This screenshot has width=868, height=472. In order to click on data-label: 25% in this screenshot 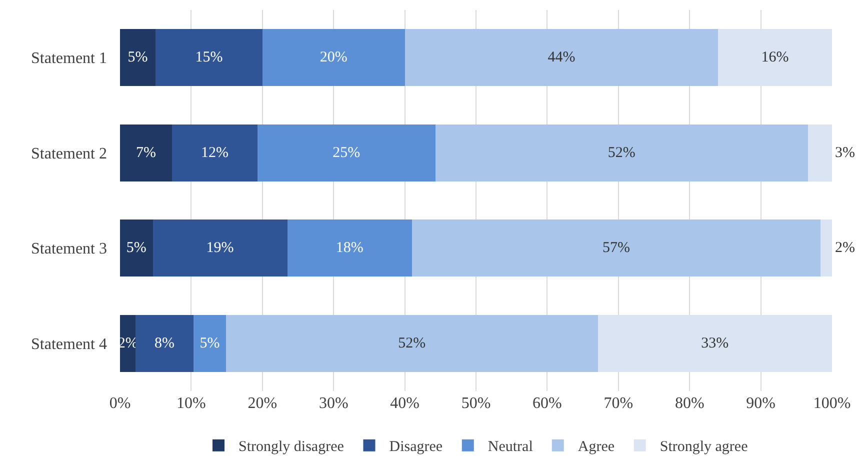, I will do `click(346, 152)`.